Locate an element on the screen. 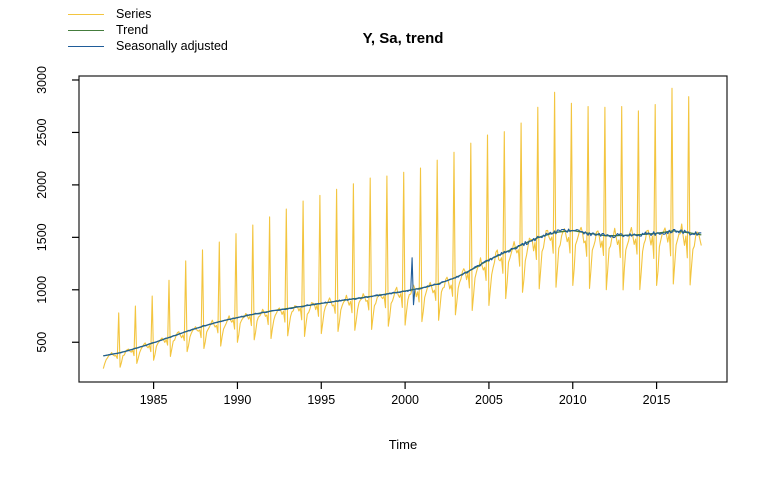  legend-label-trend: Trend is located at coordinates (132, 30).